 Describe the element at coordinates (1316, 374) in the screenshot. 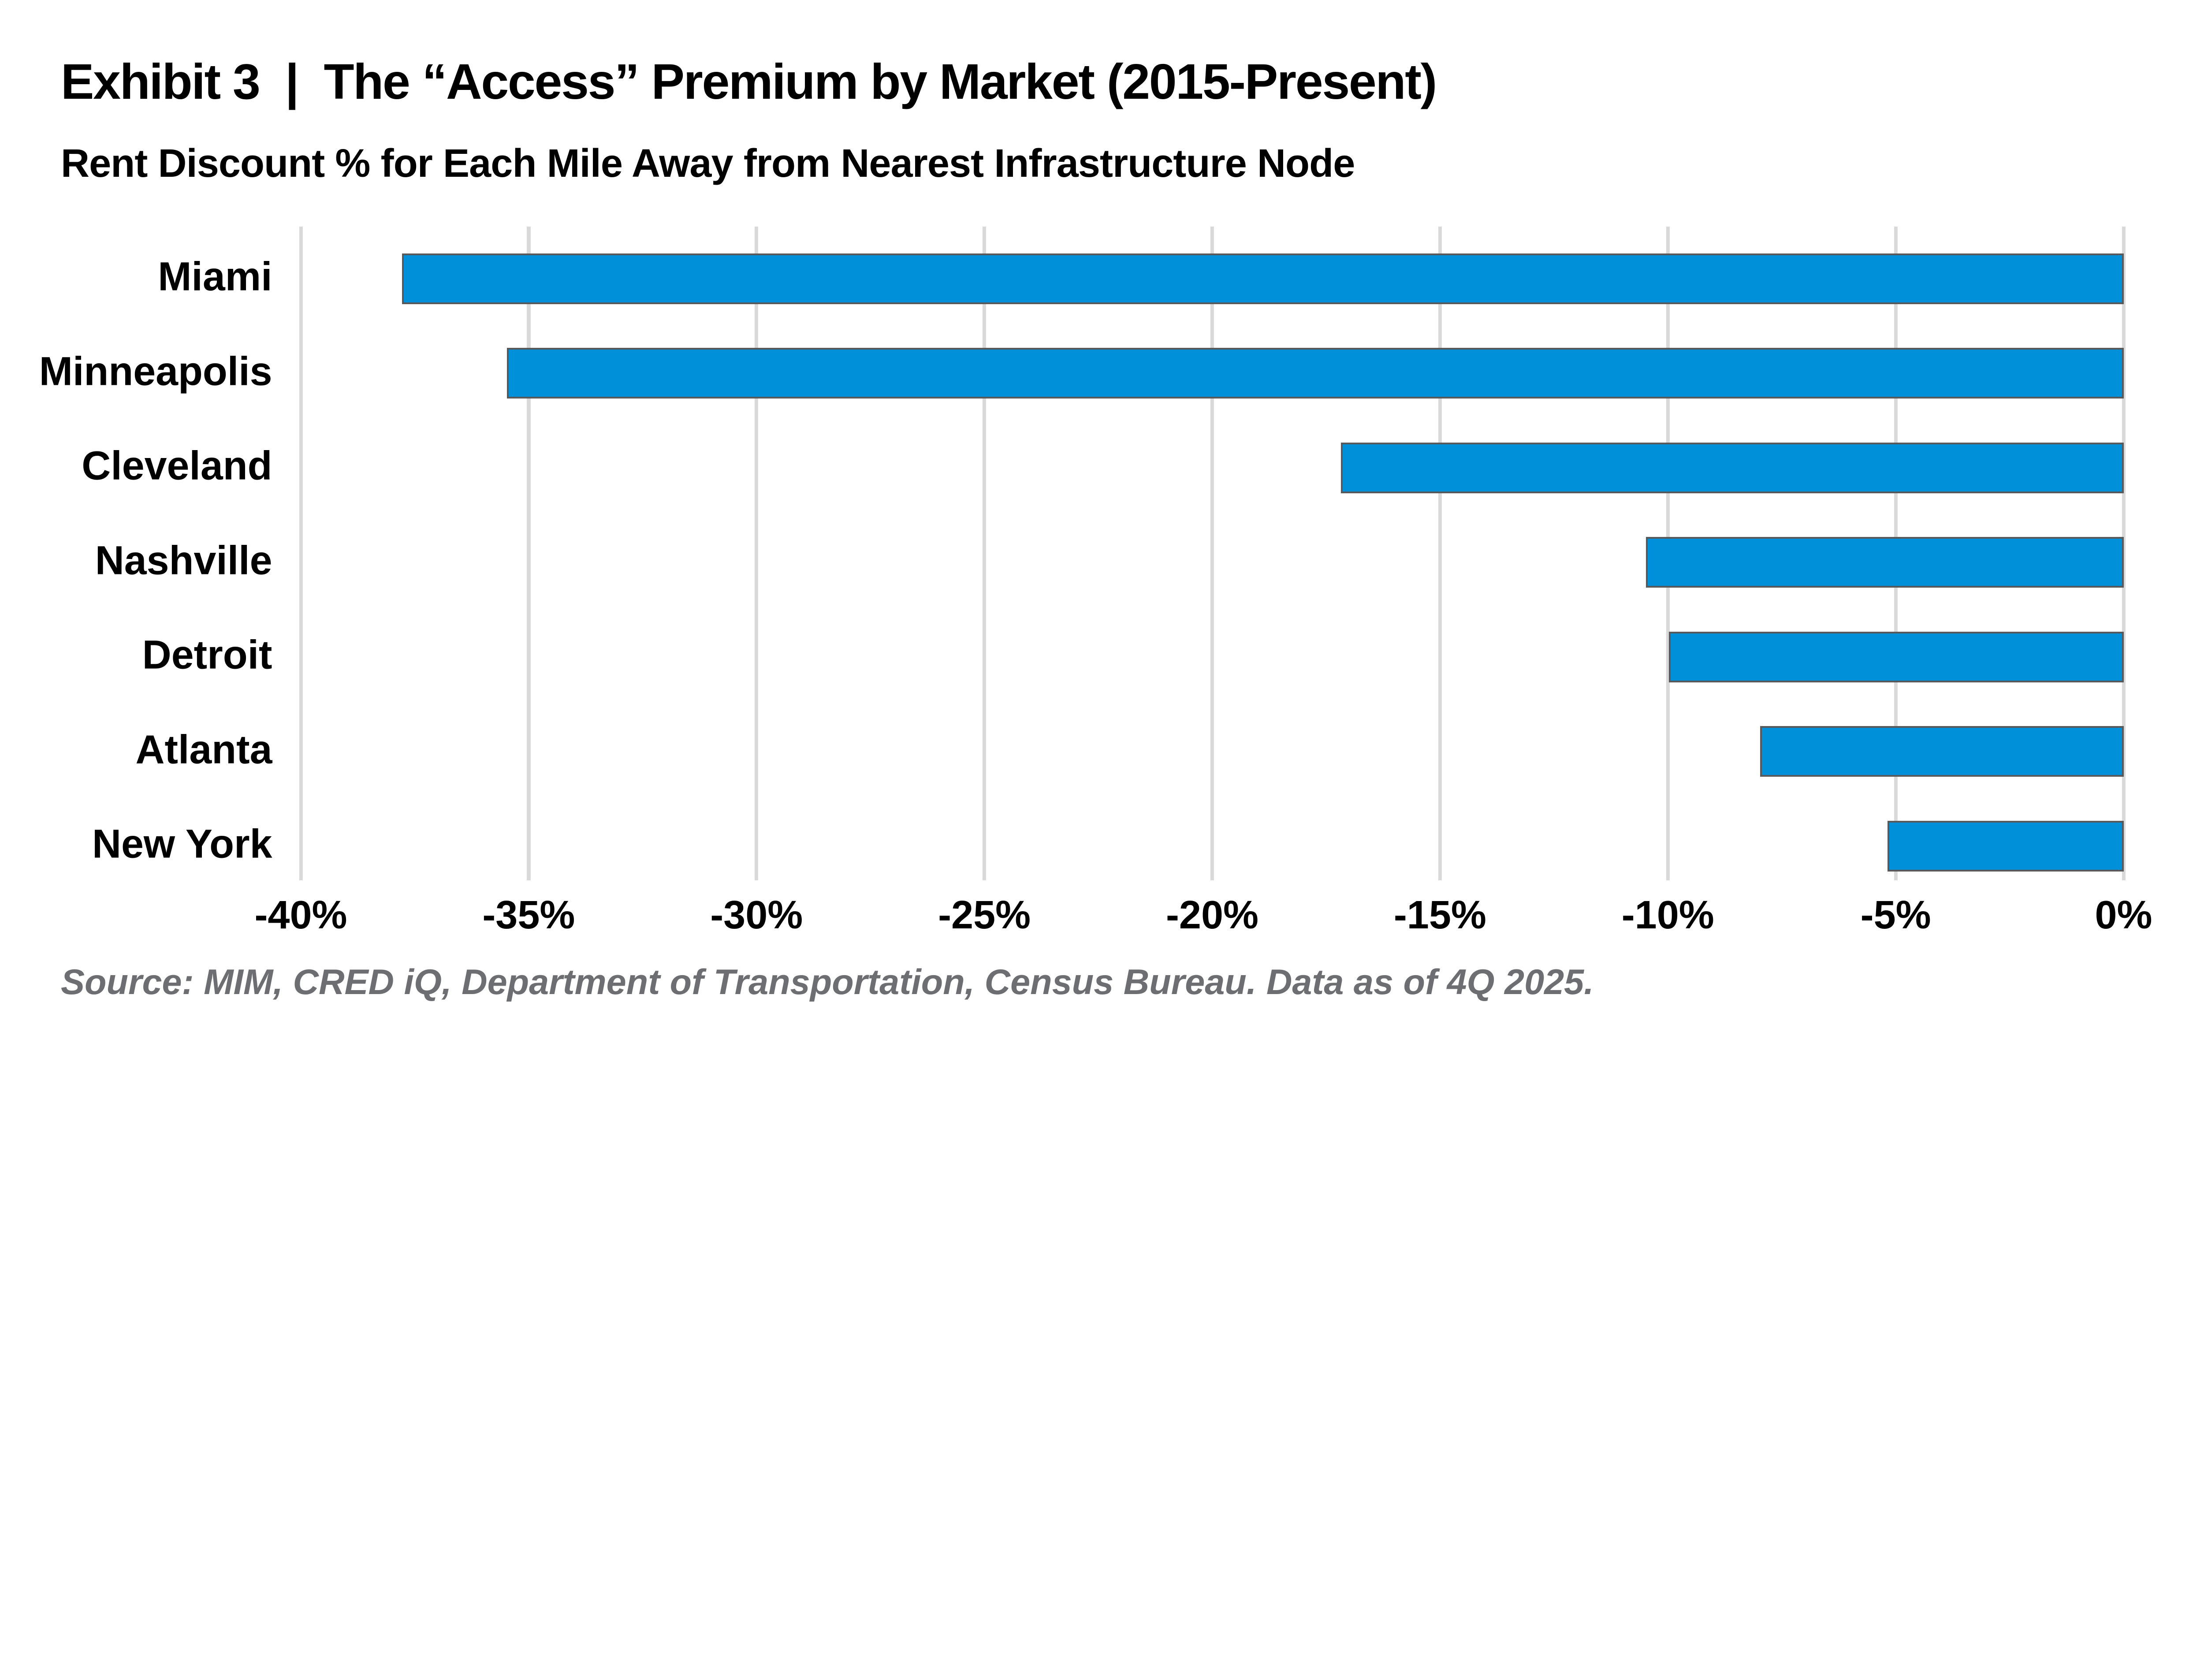

I see `bar-minneapolis` at that location.